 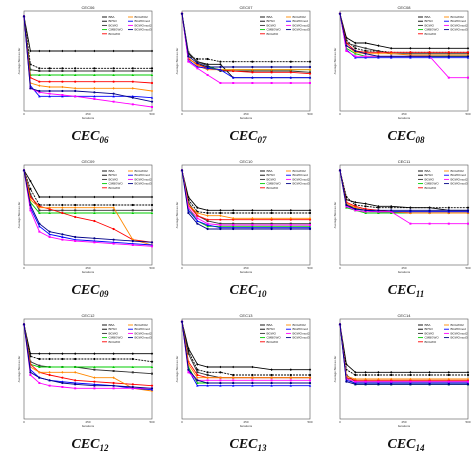 I want to click on chart-title: CEC08, so click(x=405, y=7).